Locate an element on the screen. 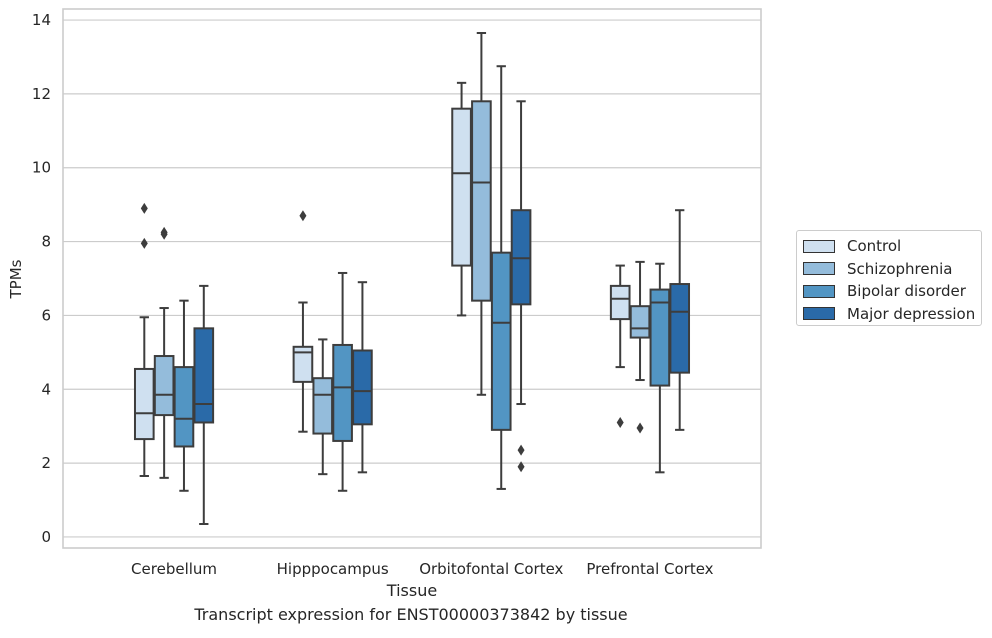 The image size is (992, 638). x-tick-label: Orbitofontal Cortex is located at coordinates (491, 569).